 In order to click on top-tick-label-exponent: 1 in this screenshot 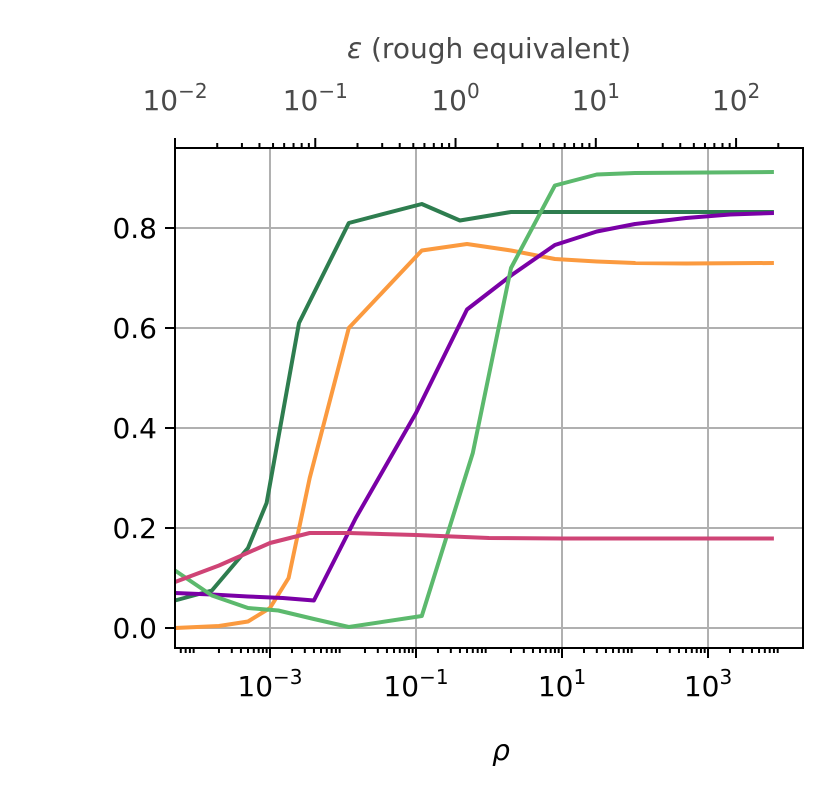, I will do `click(613, 91)`.